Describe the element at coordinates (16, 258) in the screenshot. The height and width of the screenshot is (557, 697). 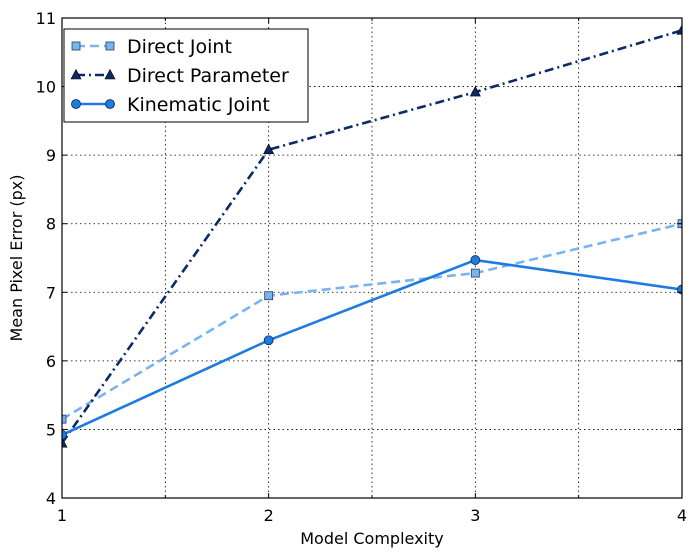
I see `y-axis-title: Mean Pixel Error (px)` at that location.